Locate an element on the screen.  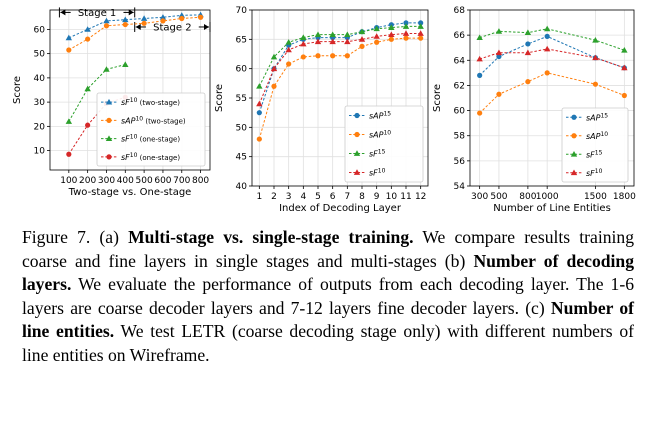
x-tick-label: 4 is located at coordinates (303, 197).